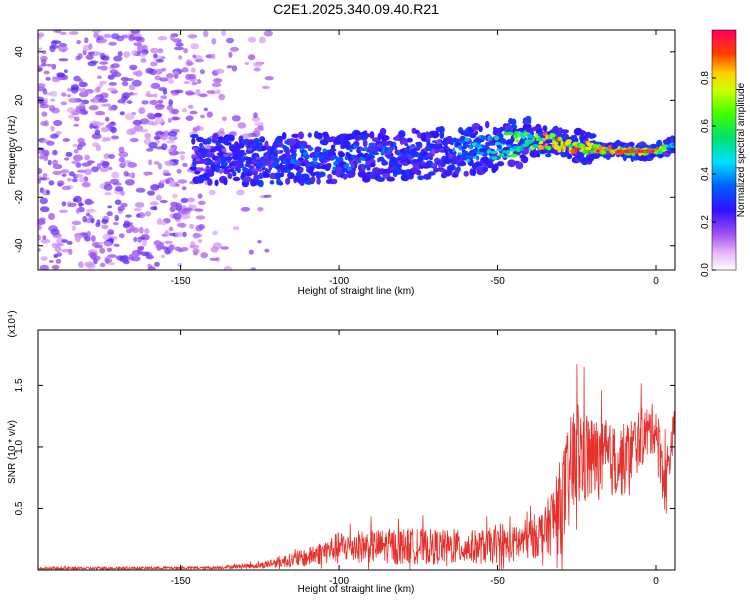 Image resolution: width=750 pixels, height=600 pixels. Describe the element at coordinates (181, 581) in the screenshot. I see `x-tick-label: -150` at that location.